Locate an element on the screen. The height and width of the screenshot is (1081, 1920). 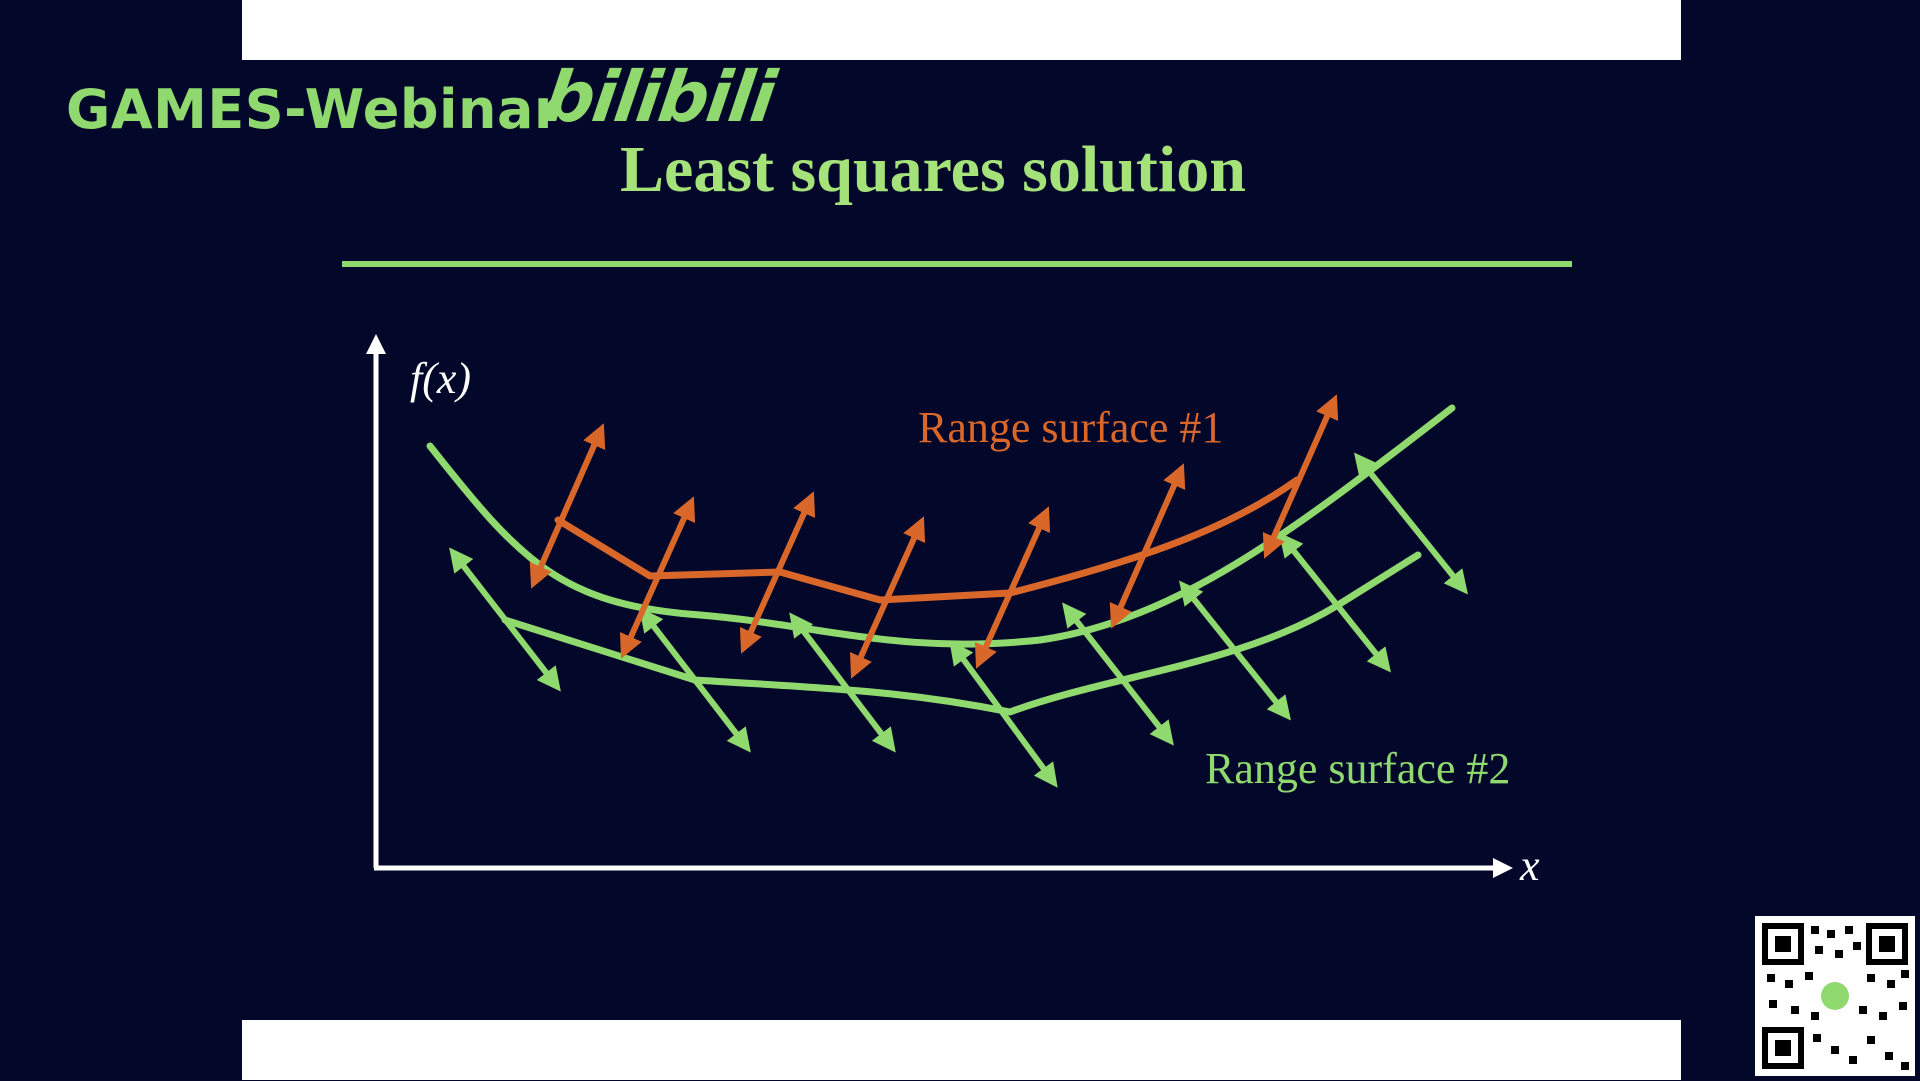
range-surface-1-label: Range surface #1 is located at coordinates (1070, 427).